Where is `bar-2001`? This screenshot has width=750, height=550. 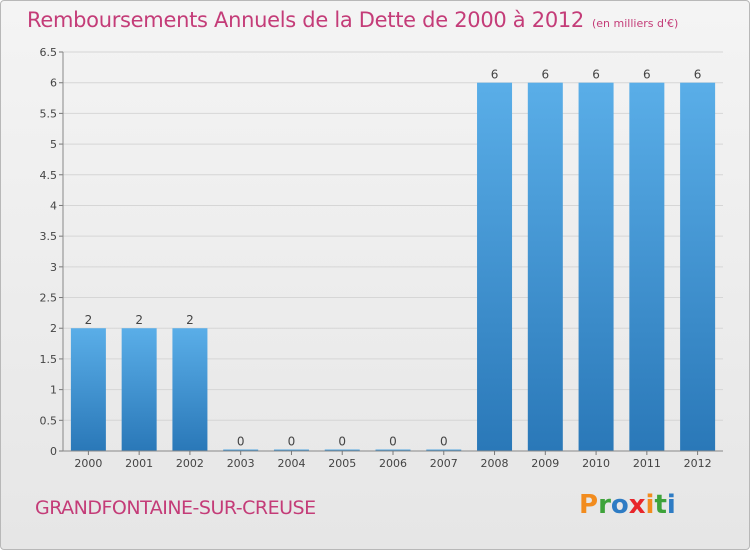
bar-2001 is located at coordinates (139, 389).